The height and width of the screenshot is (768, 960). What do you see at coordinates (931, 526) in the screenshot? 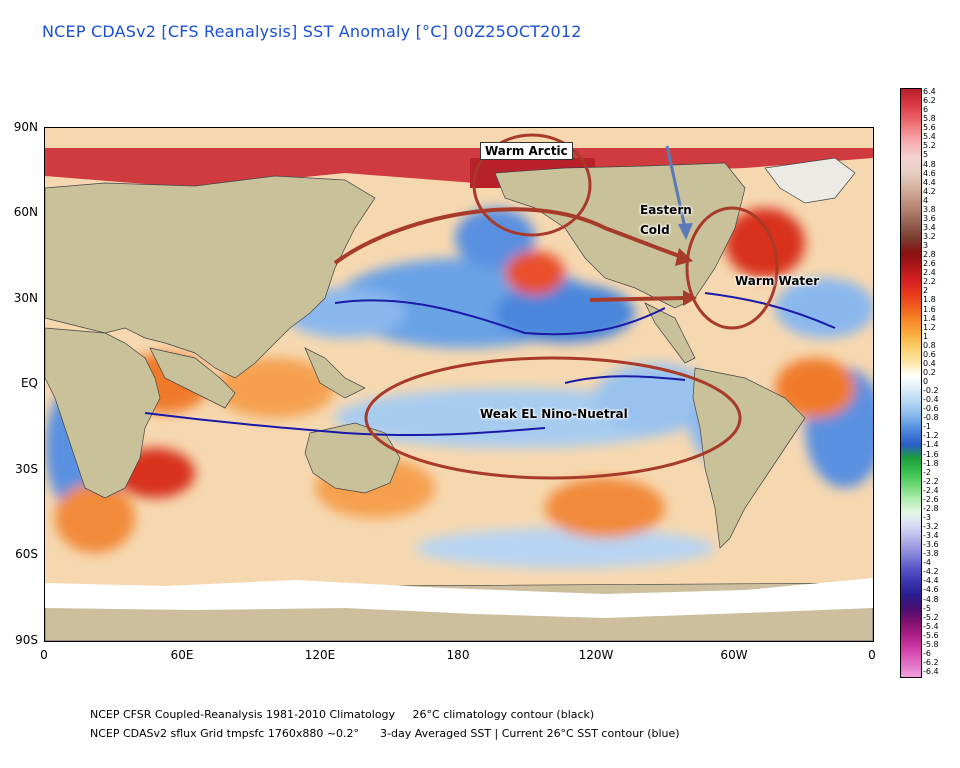
I see `colorbar-tick-label: -3.2` at bounding box center [931, 526].